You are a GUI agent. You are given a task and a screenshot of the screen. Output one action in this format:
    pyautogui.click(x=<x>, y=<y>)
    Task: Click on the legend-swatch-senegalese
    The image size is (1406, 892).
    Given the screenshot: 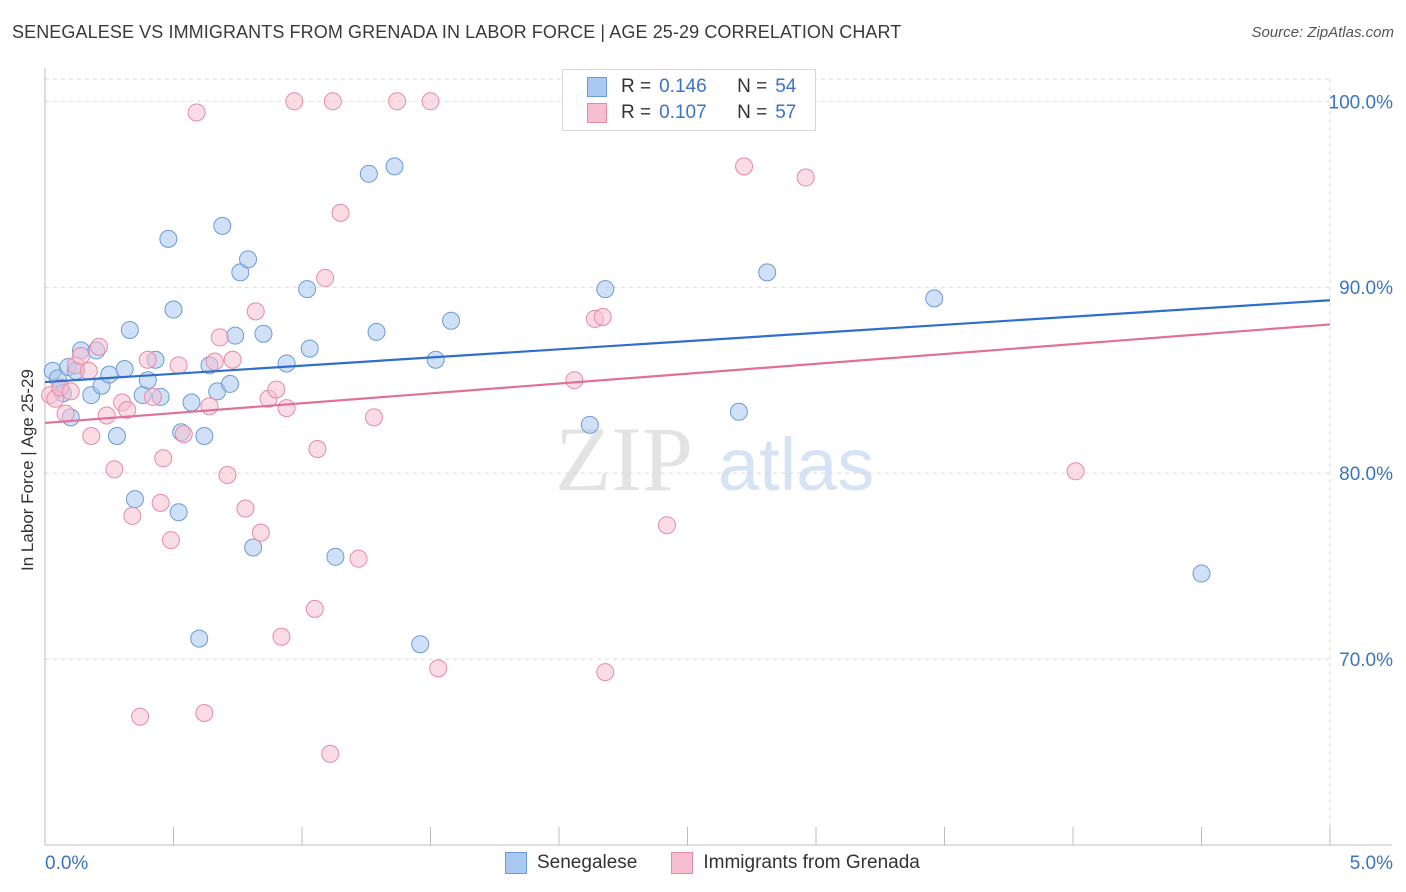 What is the action you would take?
    pyautogui.click(x=597, y=87)
    